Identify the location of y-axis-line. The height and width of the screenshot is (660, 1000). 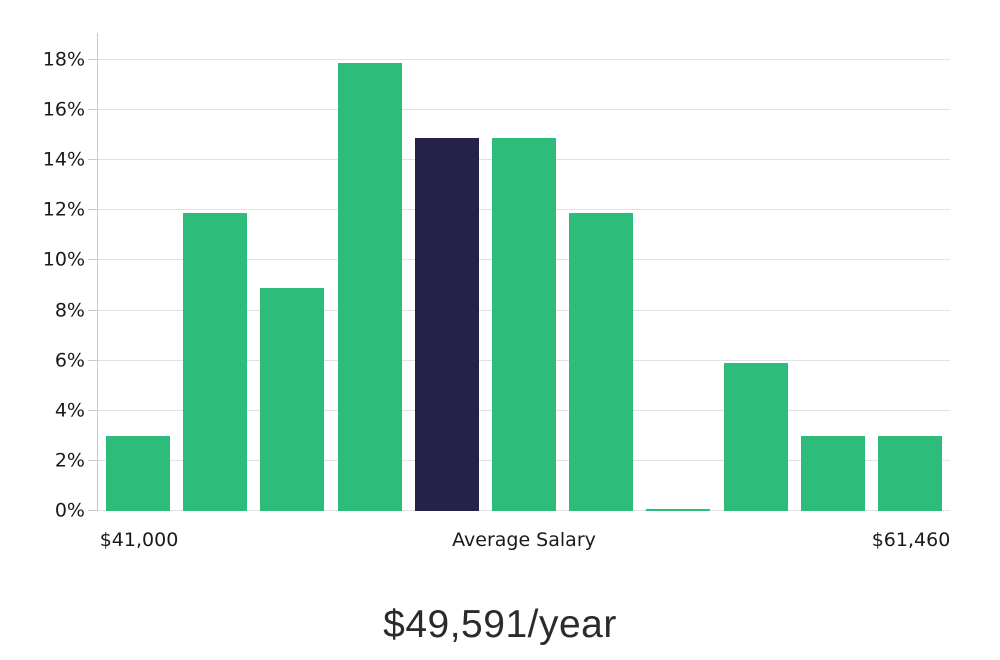
(97, 272).